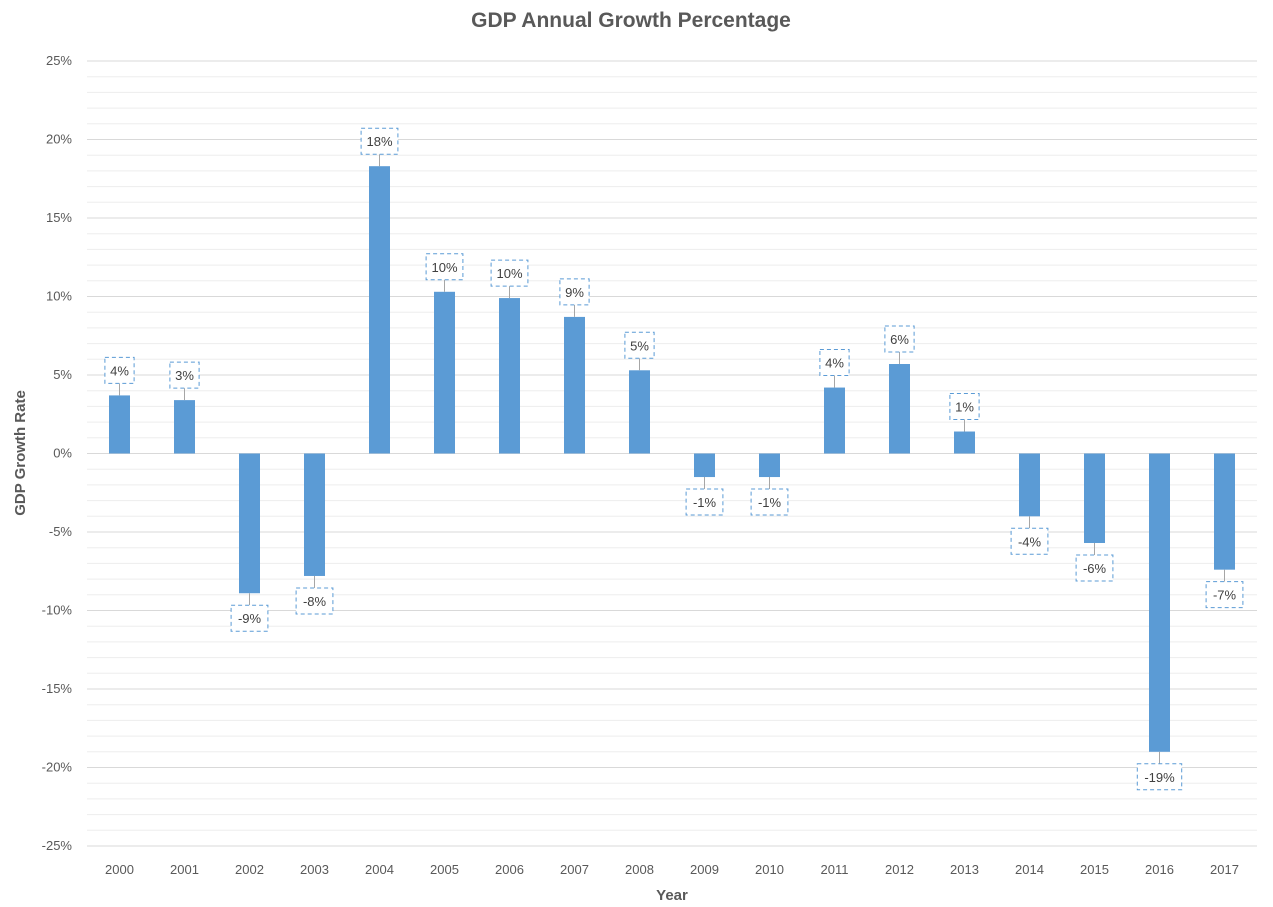 The image size is (1273, 907). I want to click on x-tick-label: 2009, so click(704, 869).